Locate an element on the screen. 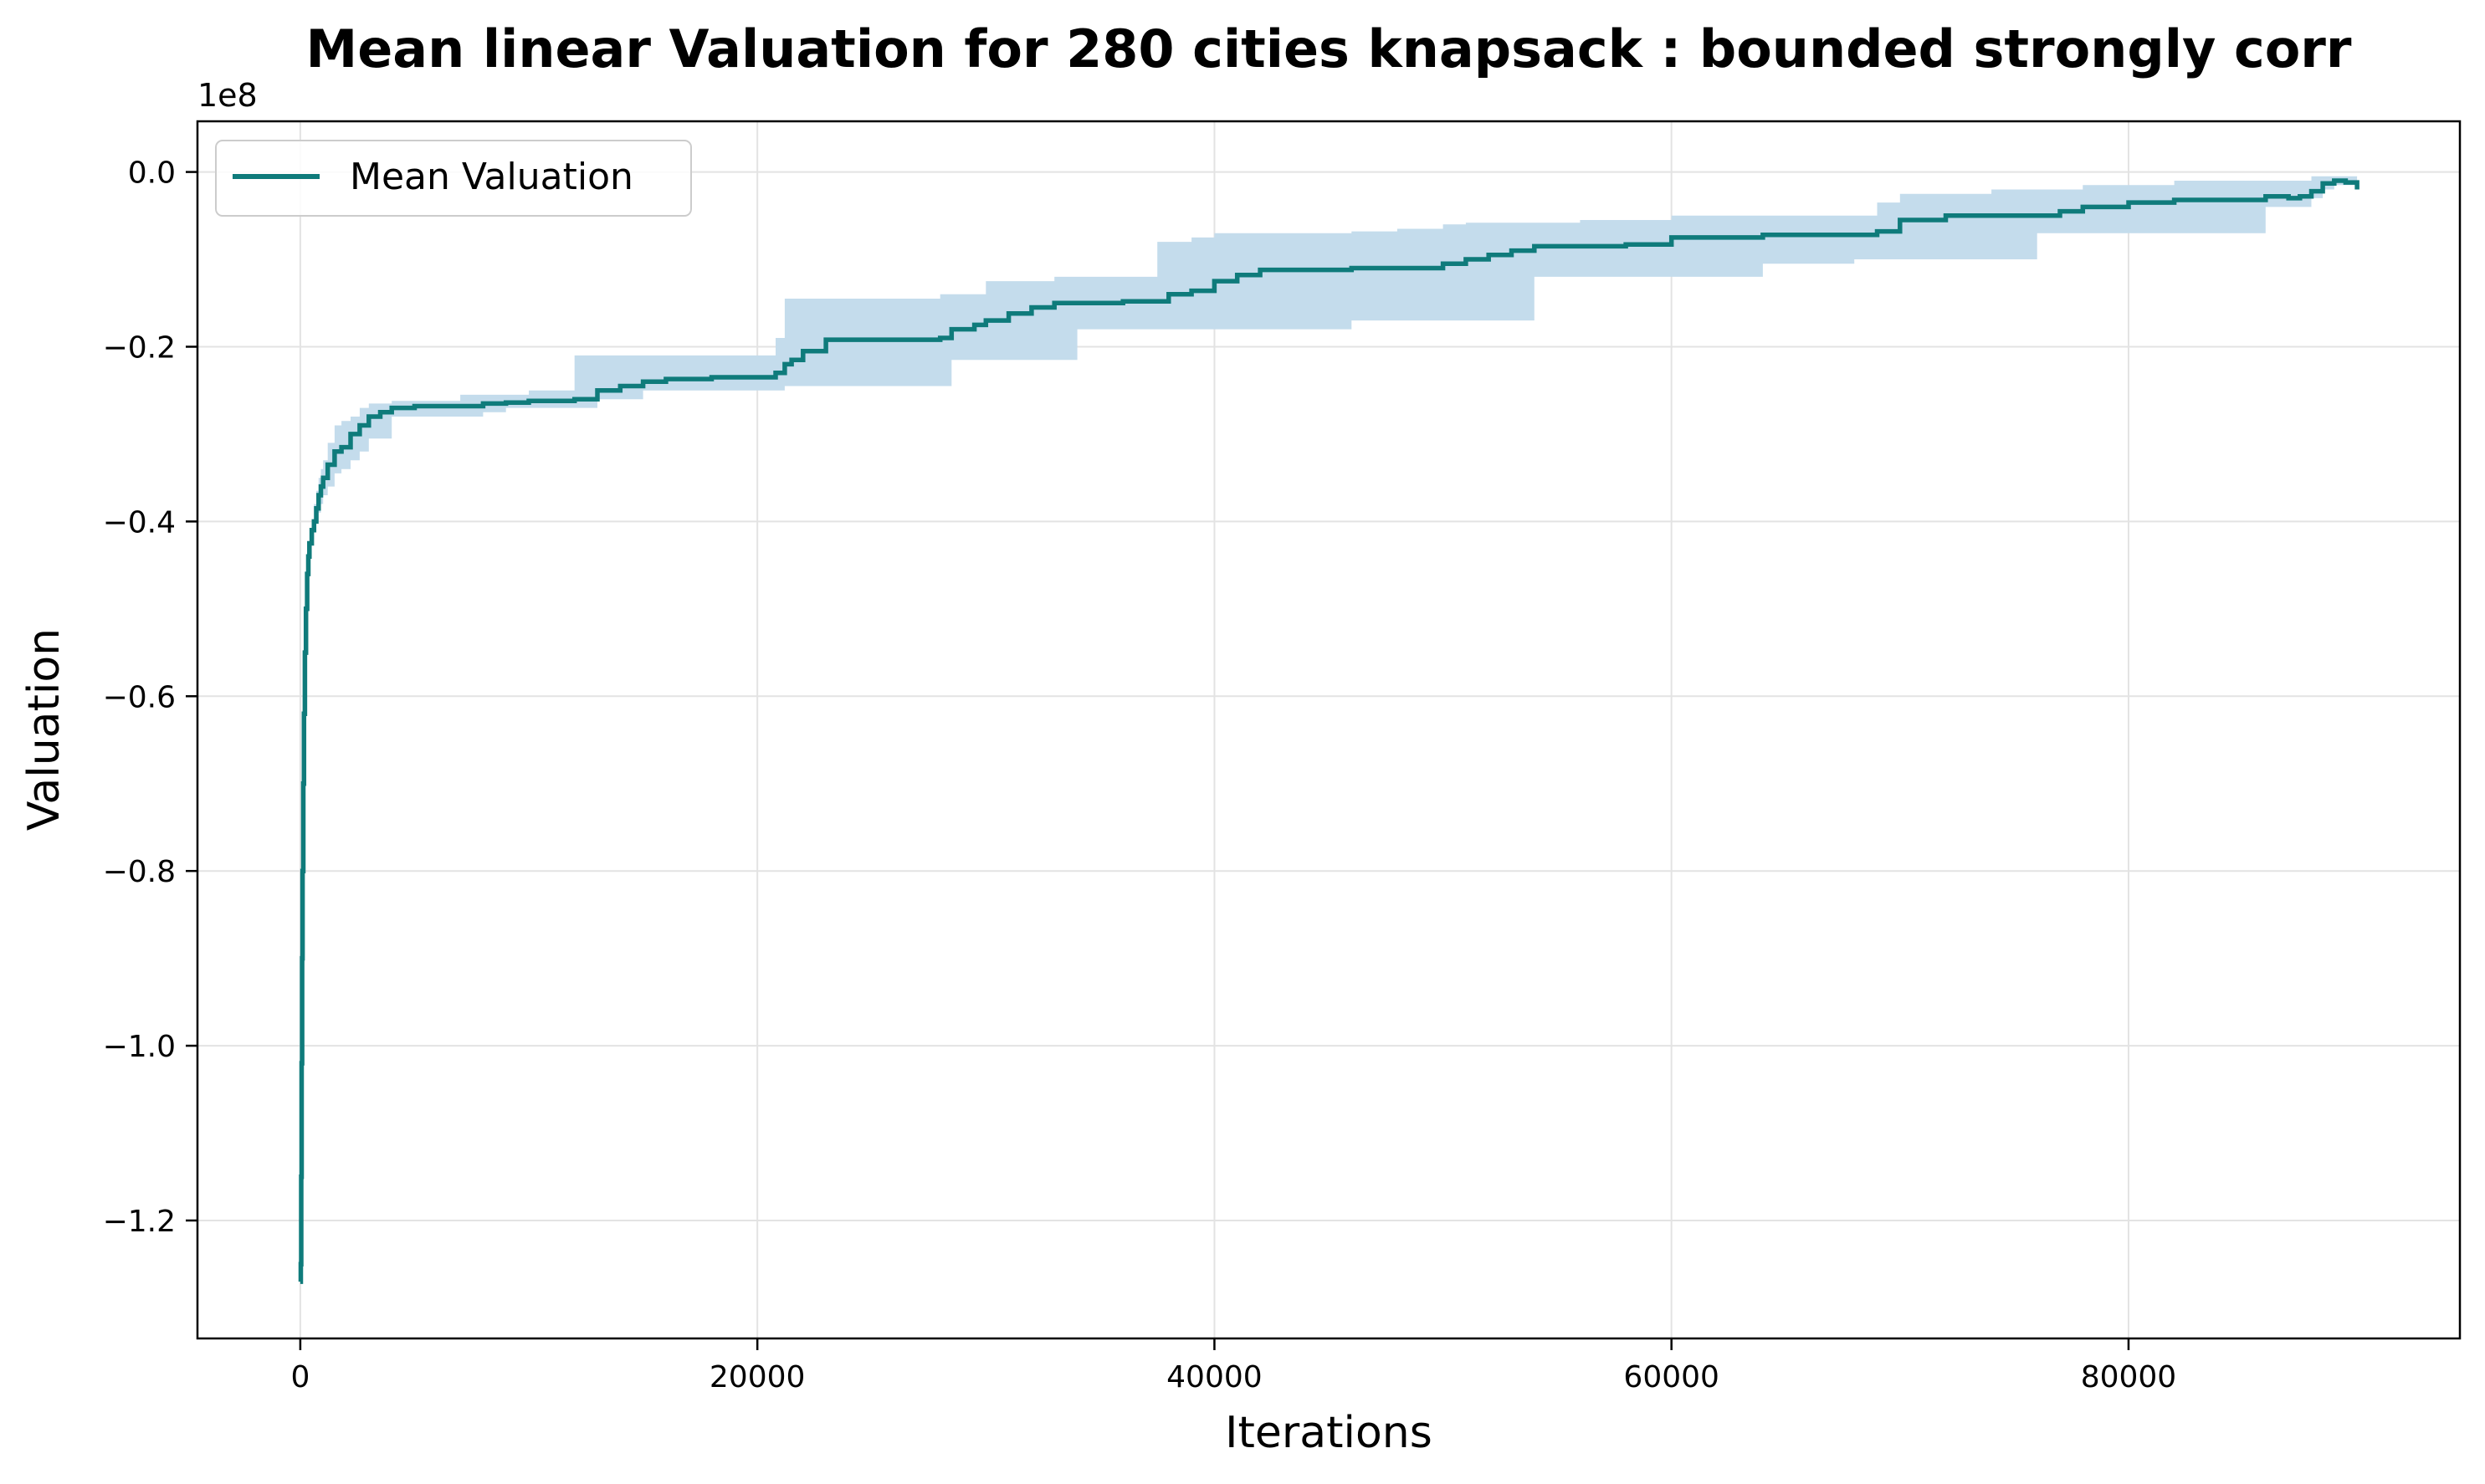  x-axis-ticks: 0 20000 40000 60000 80000 is located at coordinates (1233, 1366).